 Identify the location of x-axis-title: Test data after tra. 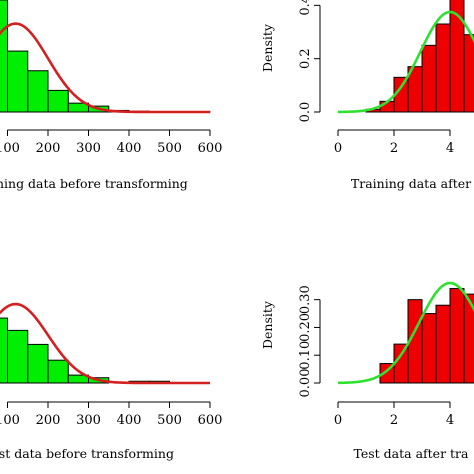
(412, 453).